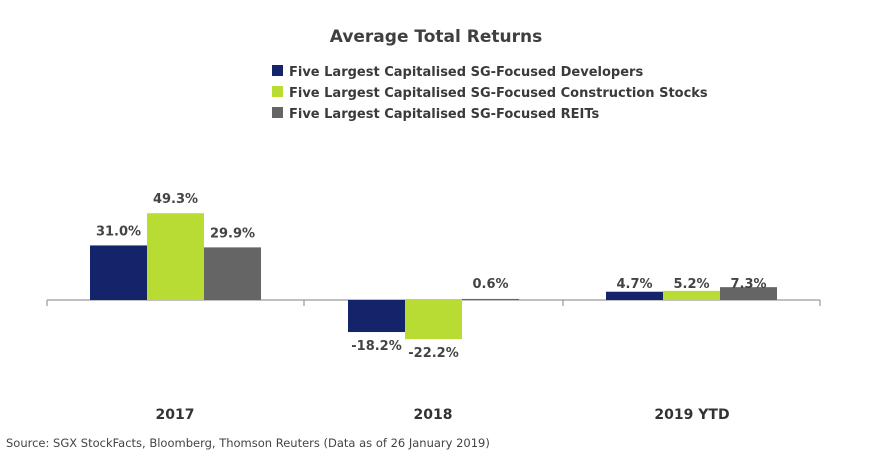  Describe the element at coordinates (748, 284) in the screenshot. I see `data-label-reits-2: 7.3%` at that location.